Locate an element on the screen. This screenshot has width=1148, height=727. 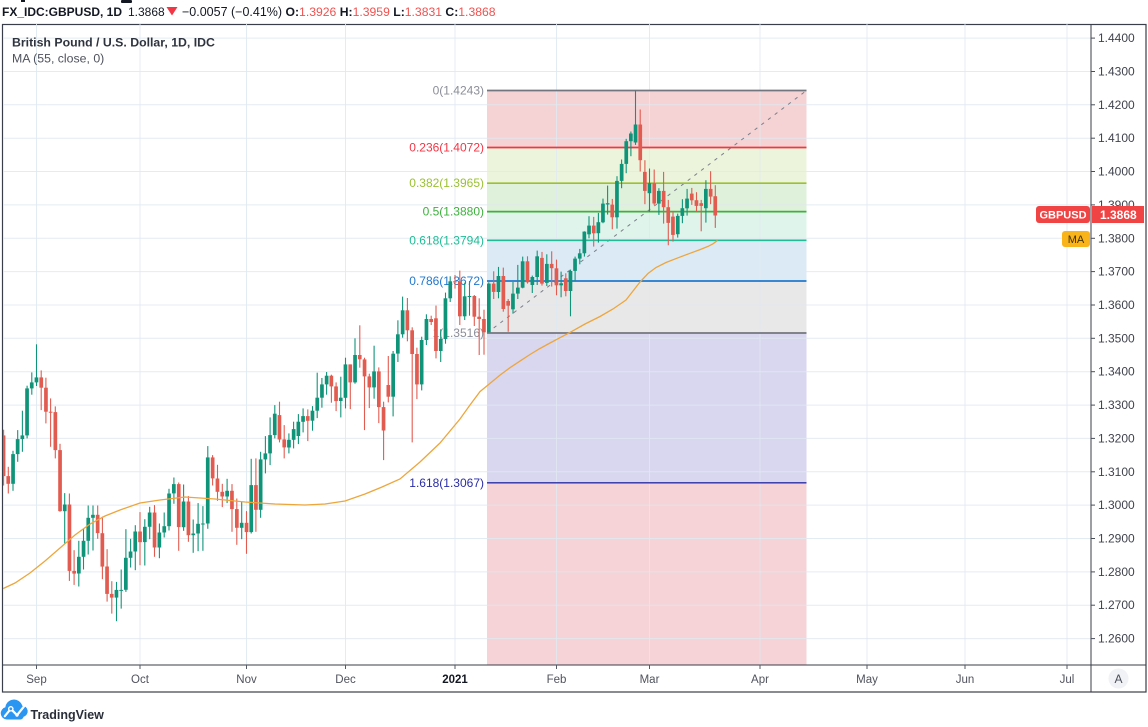
svg-text: MA is located at coordinates (1076, 240).